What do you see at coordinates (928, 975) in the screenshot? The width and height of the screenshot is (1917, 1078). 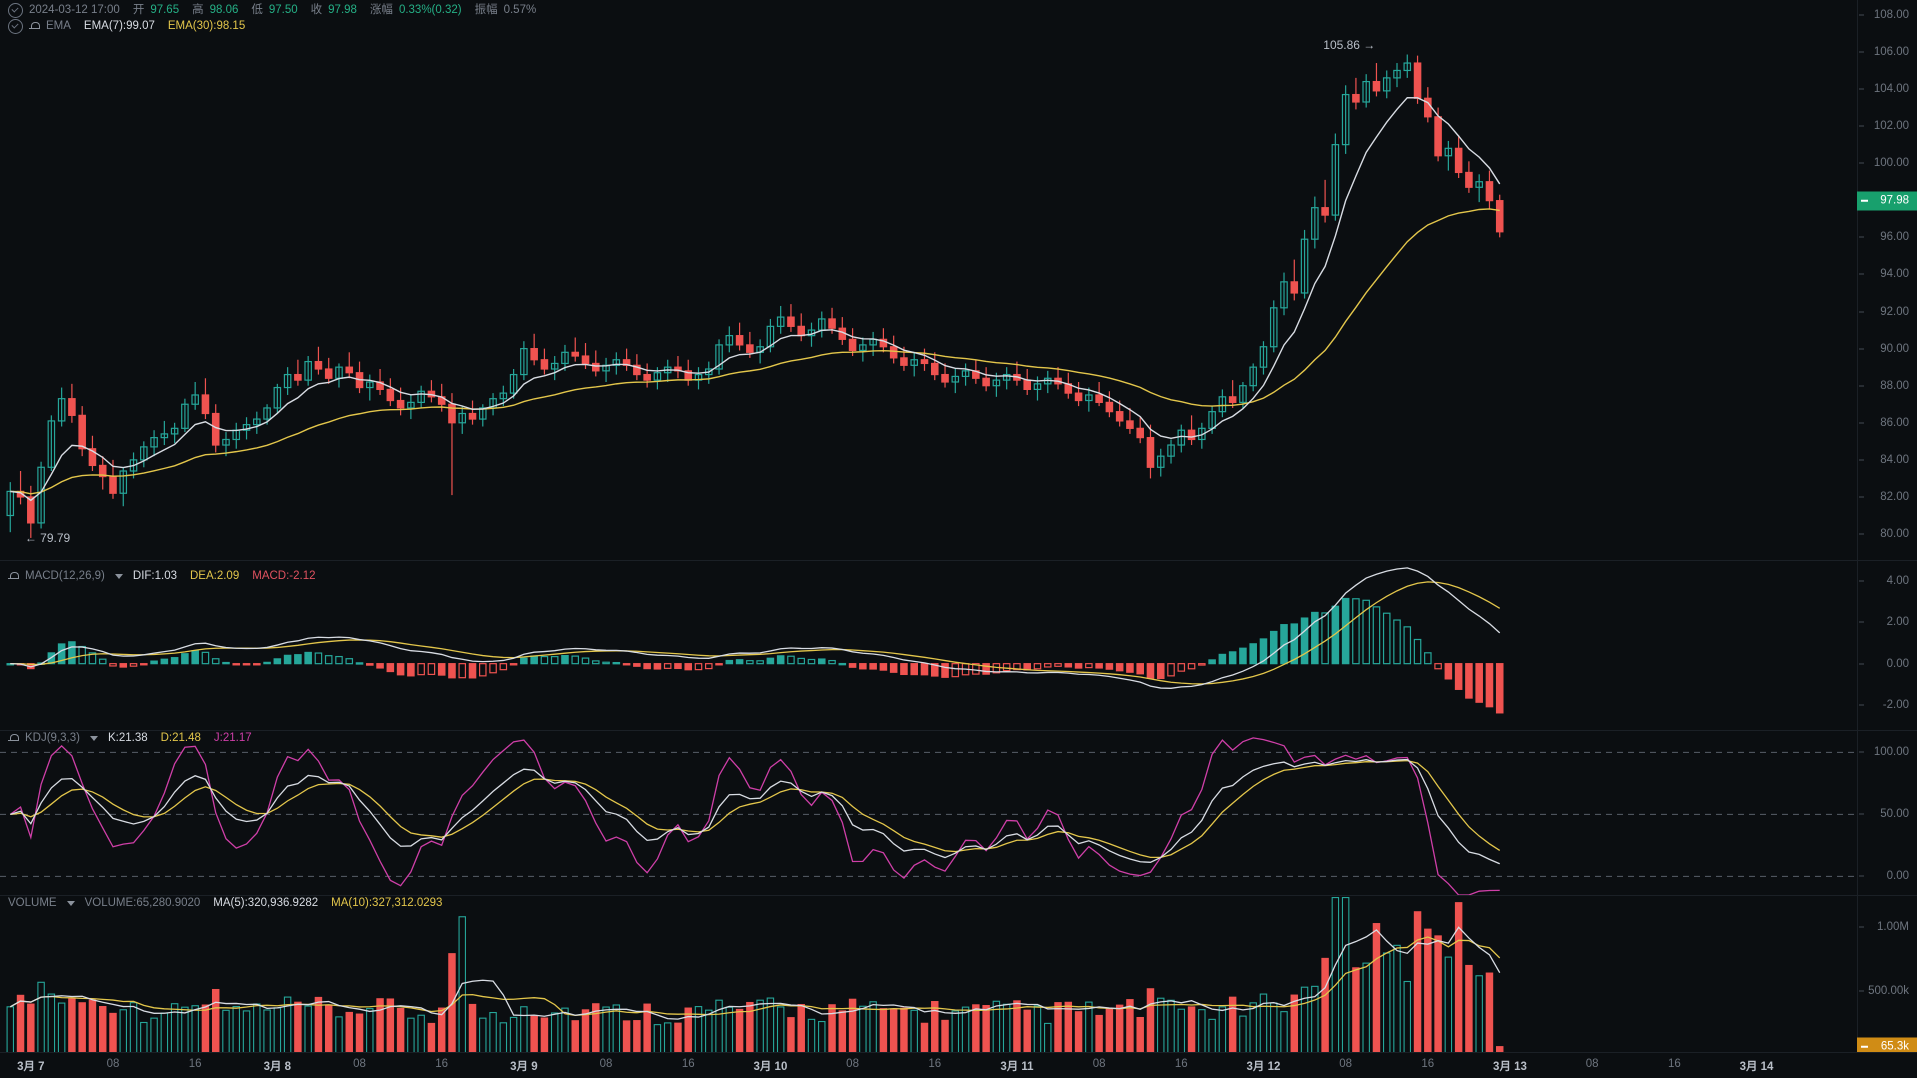 I see `volume-plot` at bounding box center [928, 975].